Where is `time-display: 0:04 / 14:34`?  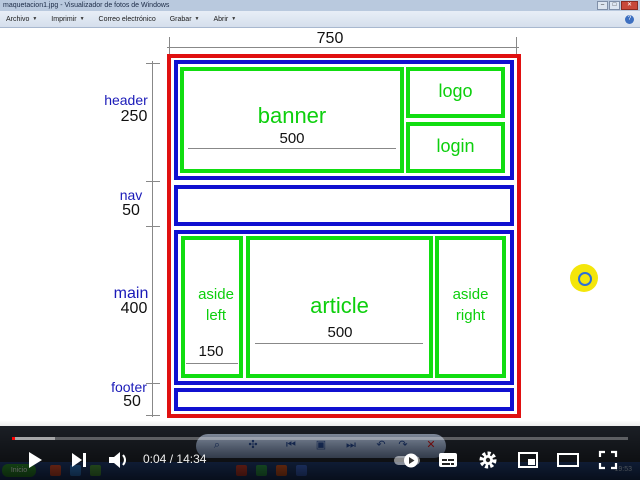
time-display: 0:04 / 14:34 is located at coordinates (174, 459).